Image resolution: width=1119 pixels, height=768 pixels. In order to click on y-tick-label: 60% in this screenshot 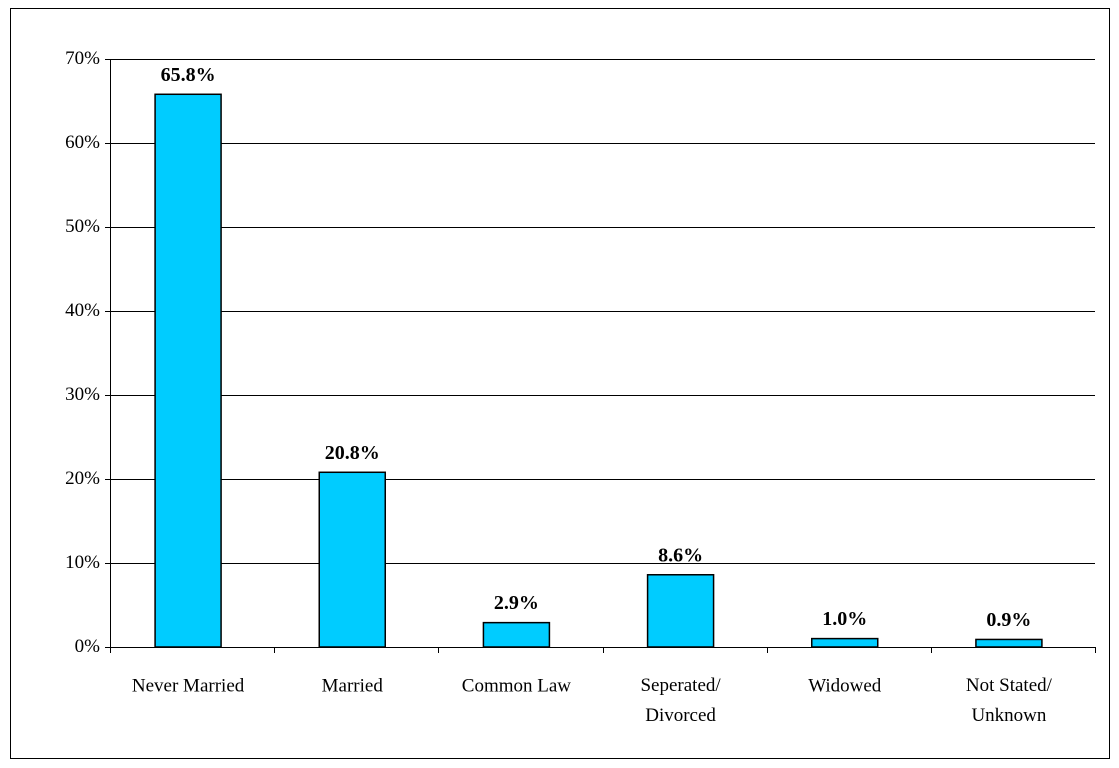, I will do `click(82, 142)`.